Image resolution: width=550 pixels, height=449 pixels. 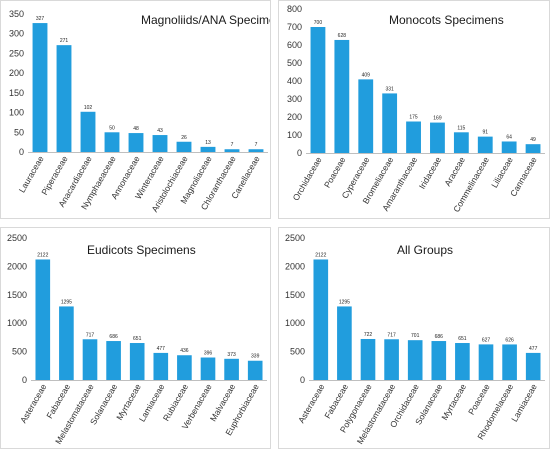 What do you see at coordinates (509, 362) in the screenshot?
I see `bar-rhodomelaceae` at bounding box center [509, 362].